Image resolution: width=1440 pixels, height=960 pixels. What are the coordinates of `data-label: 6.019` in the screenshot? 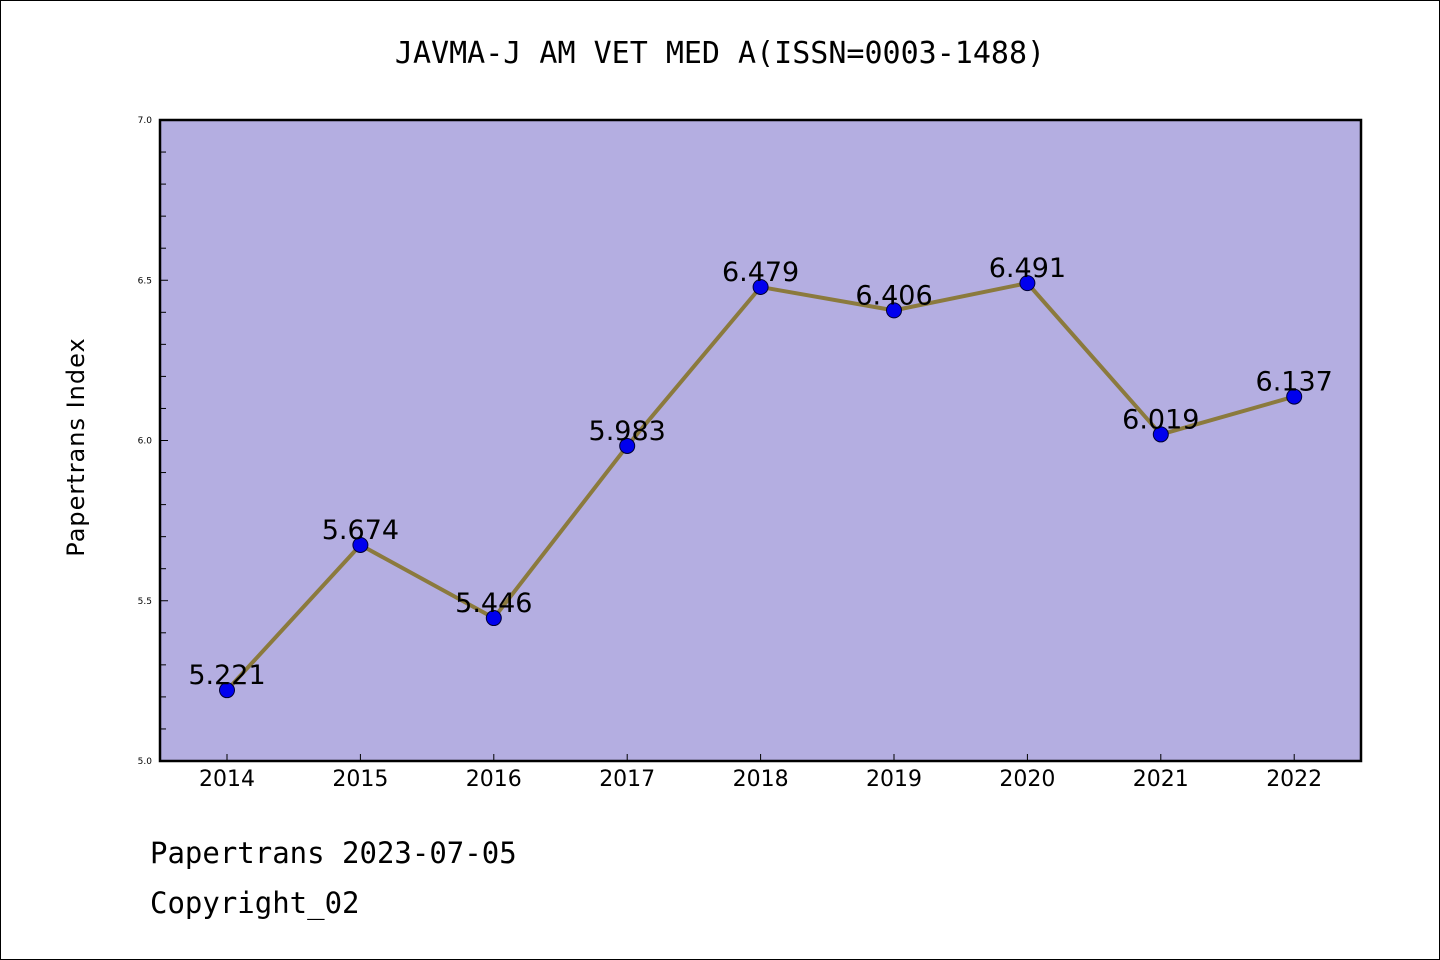 It's located at (1160, 419).